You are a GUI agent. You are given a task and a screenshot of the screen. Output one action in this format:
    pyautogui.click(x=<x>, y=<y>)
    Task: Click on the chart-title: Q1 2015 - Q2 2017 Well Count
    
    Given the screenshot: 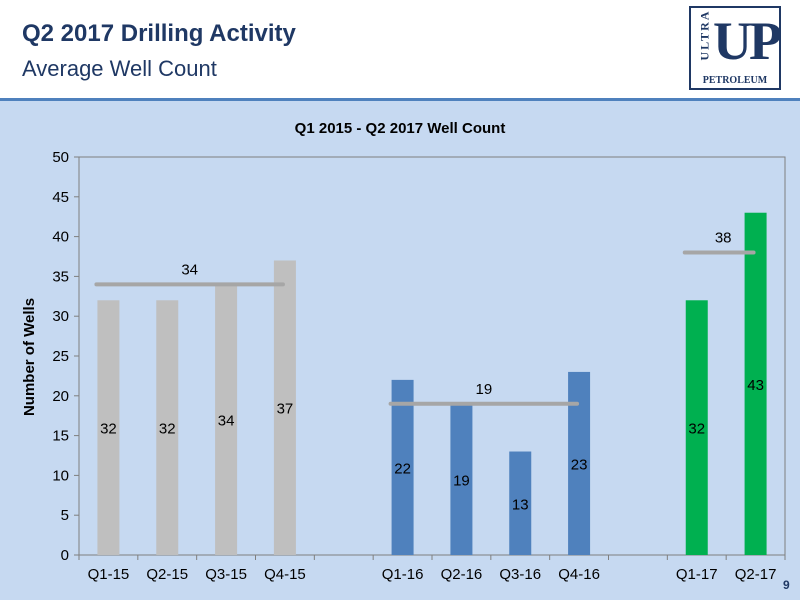 What is the action you would take?
    pyautogui.click(x=400, y=128)
    